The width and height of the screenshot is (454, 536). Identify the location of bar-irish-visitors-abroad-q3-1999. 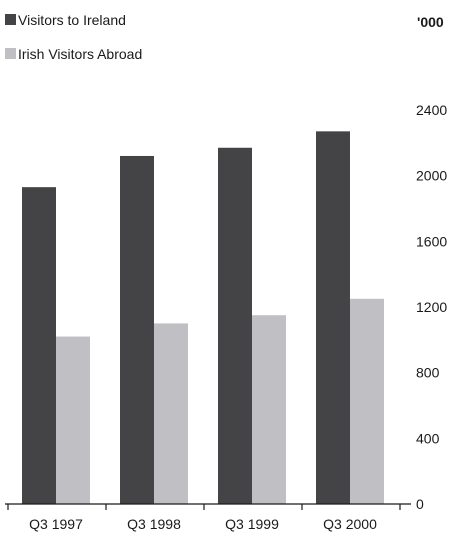
(269, 409).